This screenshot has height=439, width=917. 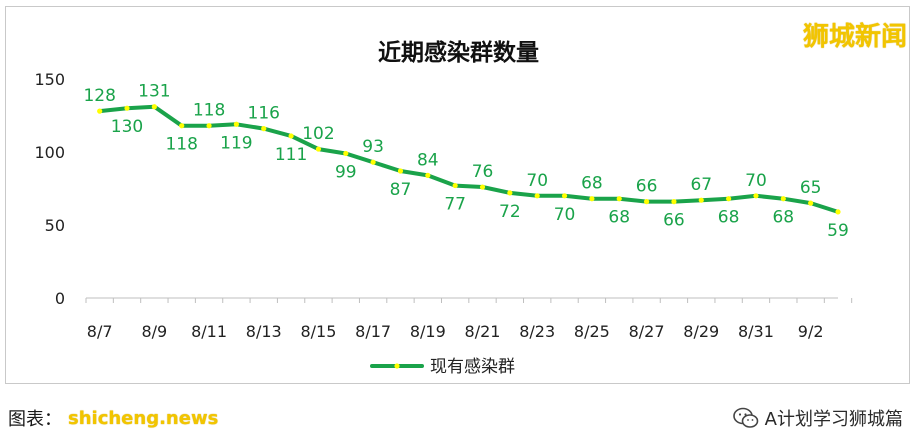 What do you see at coordinates (401, 190) in the screenshot?
I see `data-label: 87` at bounding box center [401, 190].